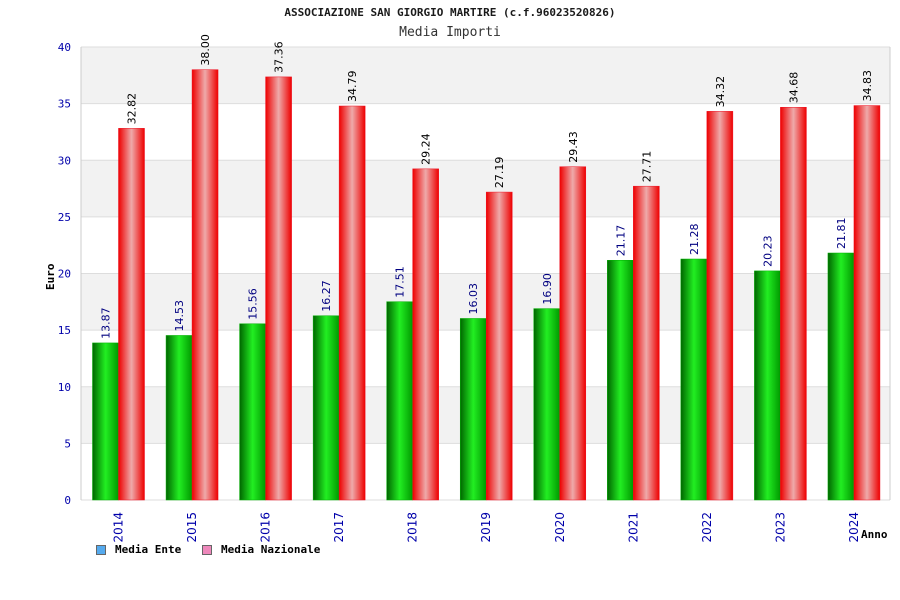 Image resolution: width=900 pixels, height=600 pixels. I want to click on y-tick-label: 35, so click(64, 104).